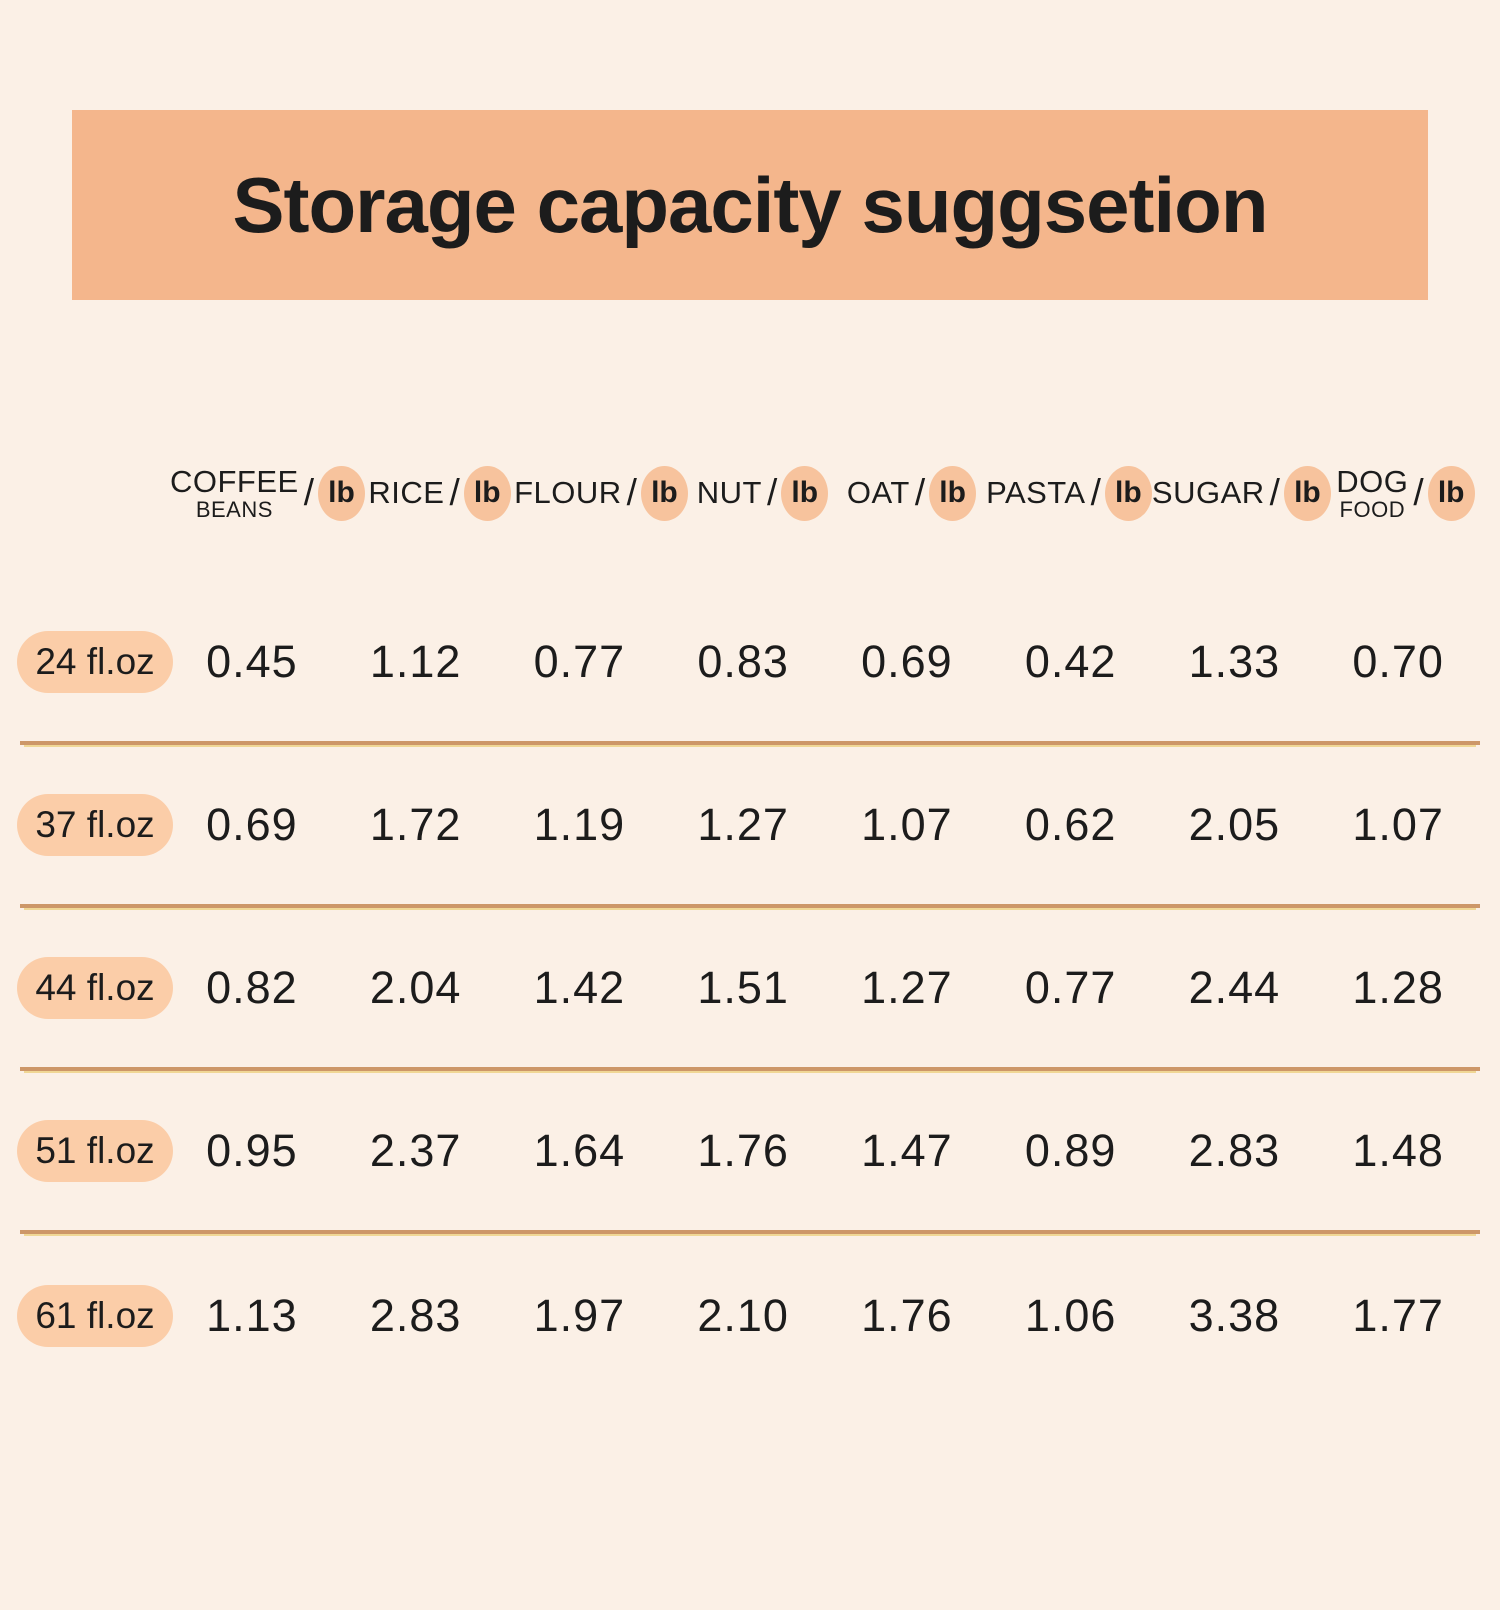  Describe the element at coordinates (743, 661) in the screenshot. I see `value-cell: 0.83` at that location.